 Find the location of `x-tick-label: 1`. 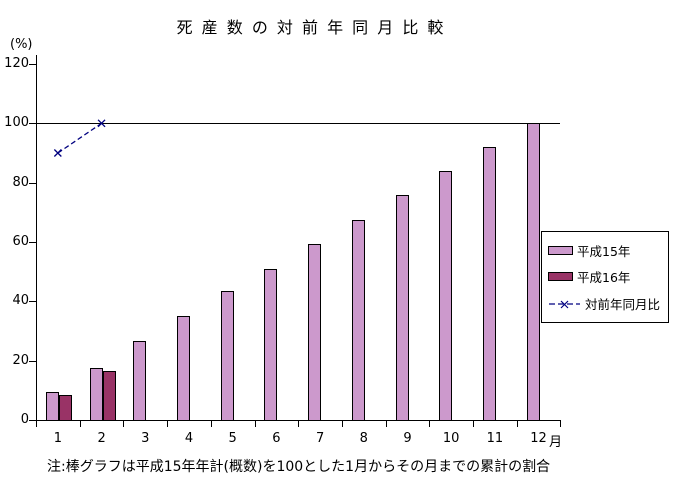

x-tick-label: 1 is located at coordinates (58, 438).